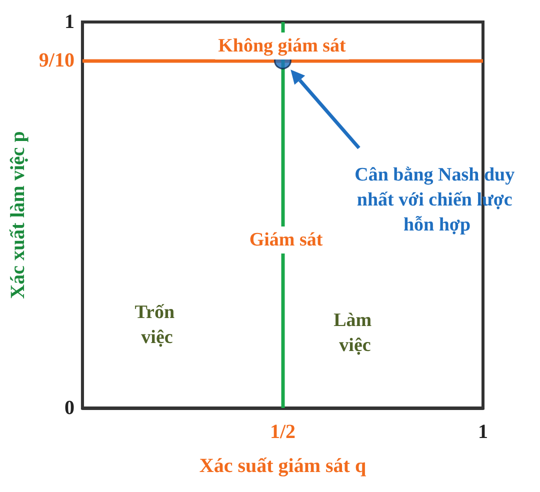 Image resolution: width=540 pixels, height=492 pixels. What do you see at coordinates (286, 240) in the screenshot?
I see `annotation: Giám sát` at bounding box center [286, 240].